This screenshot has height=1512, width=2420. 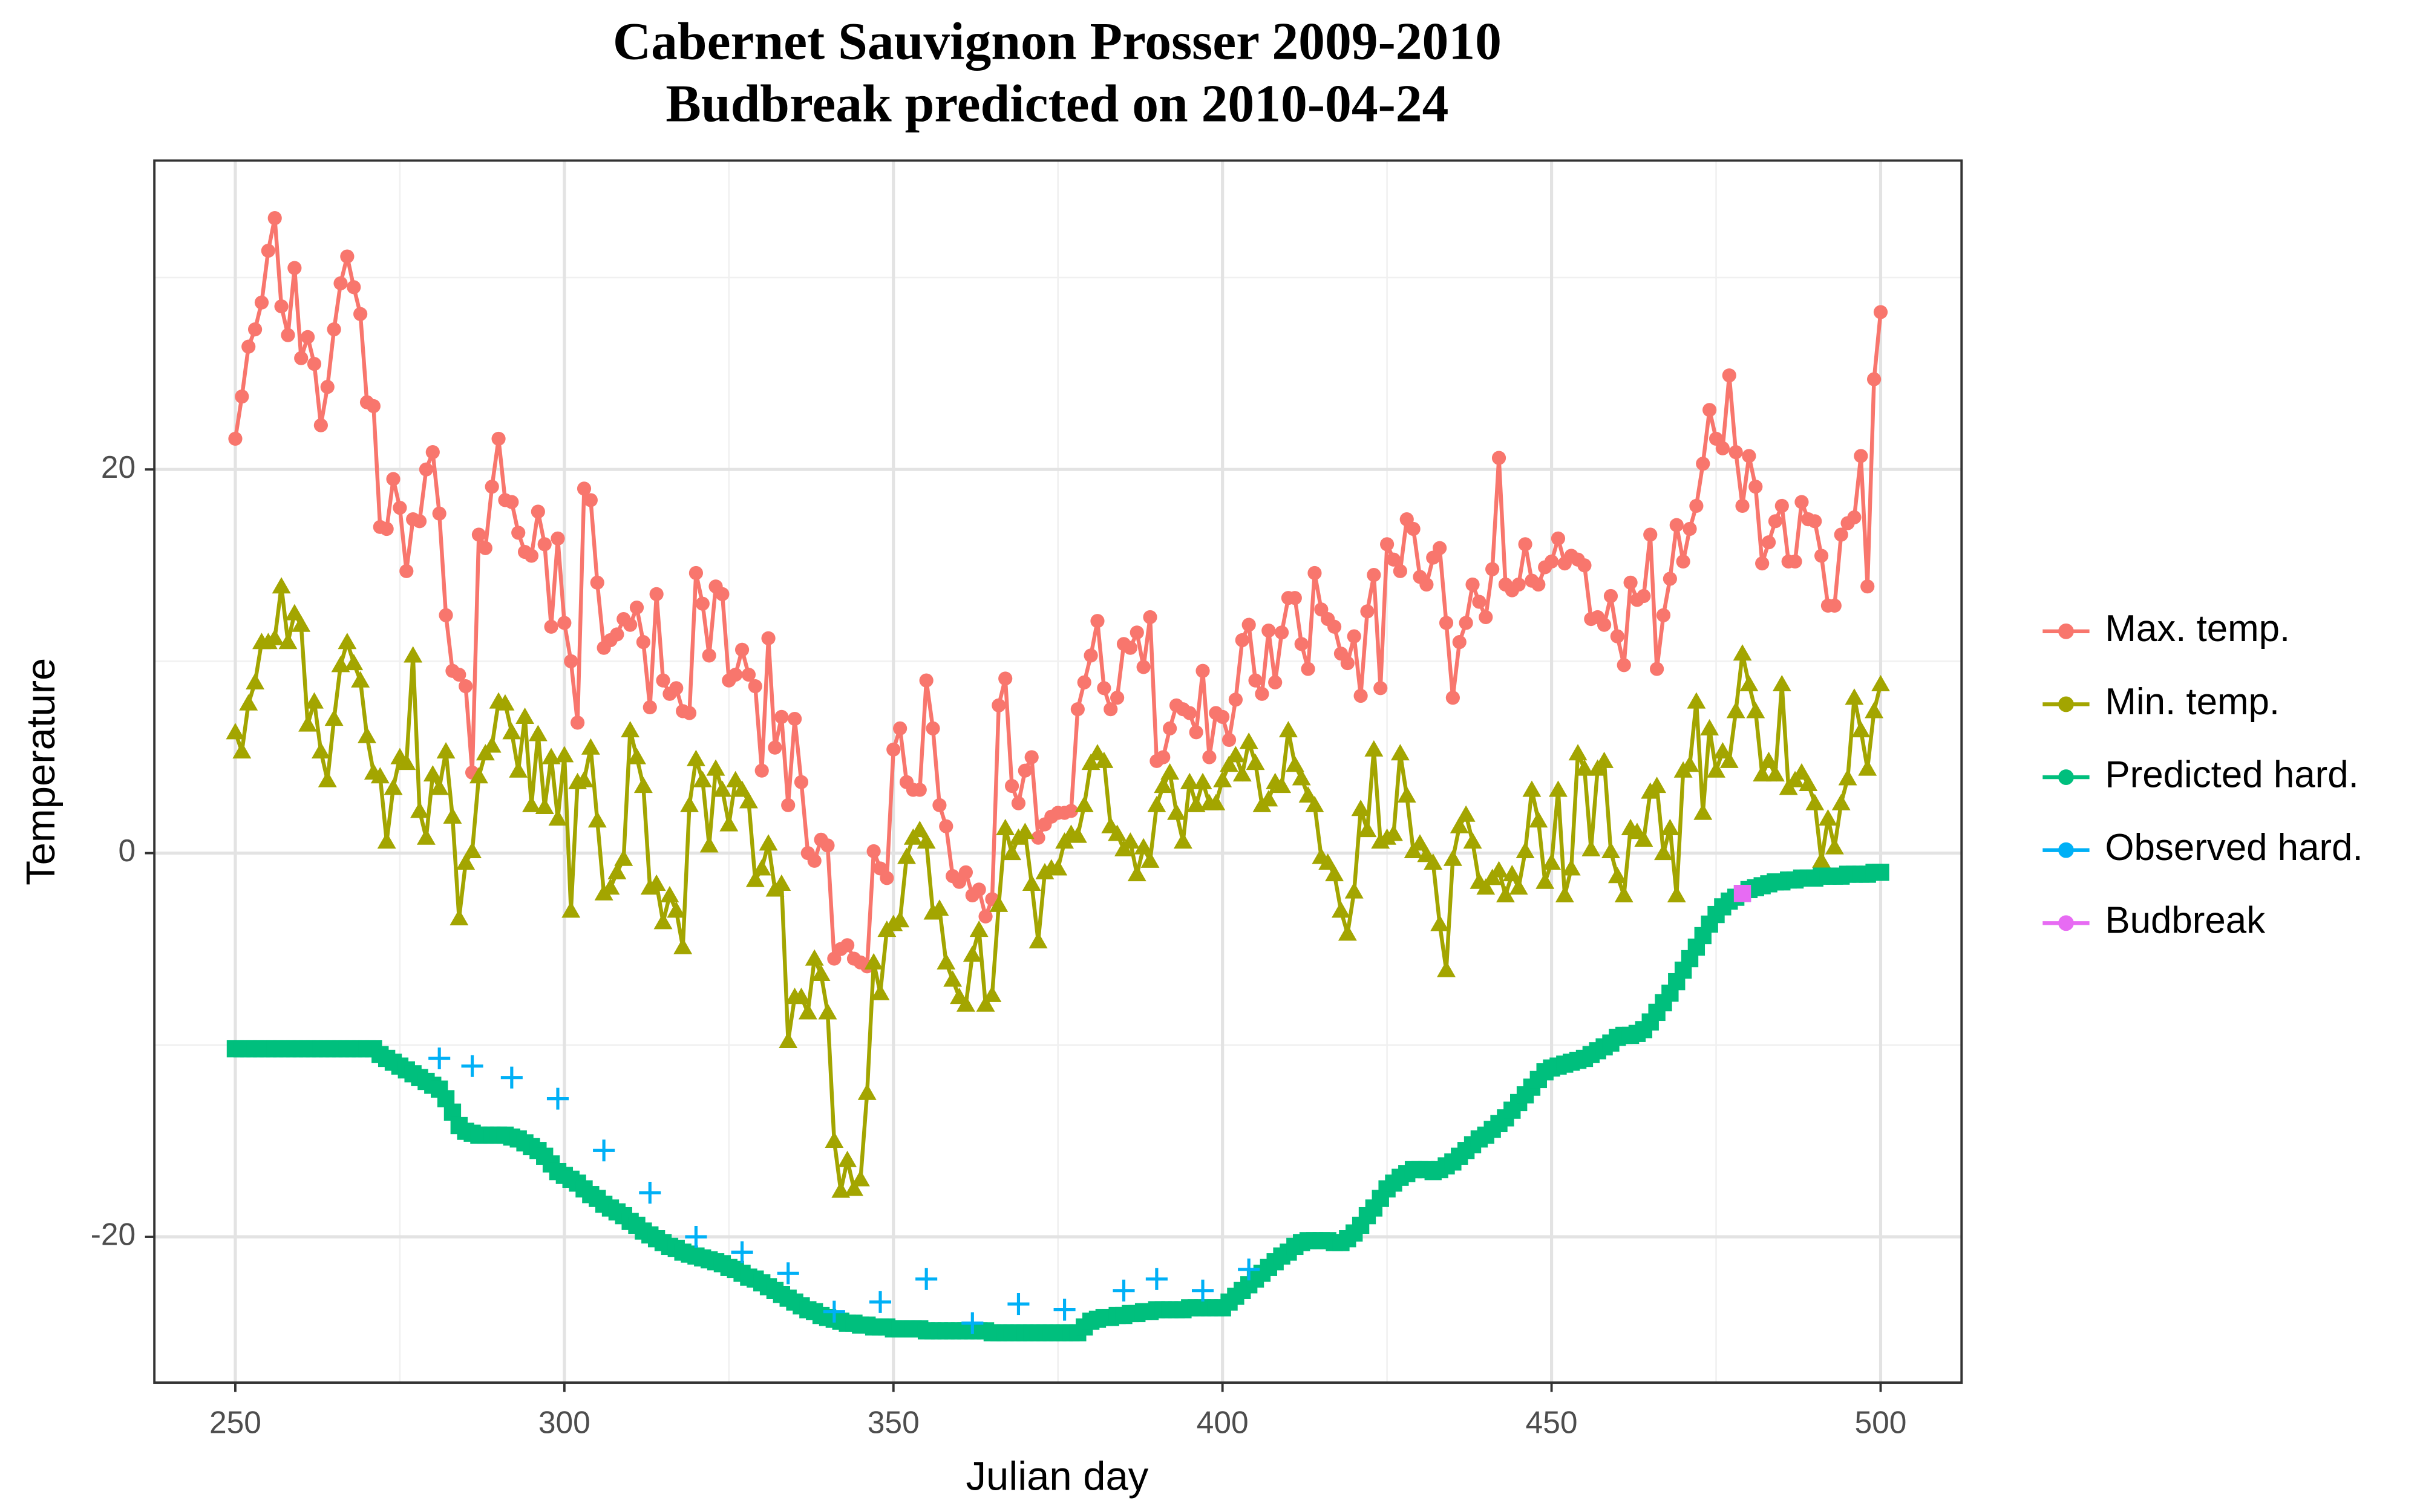 I want to click on legend-label: Min. temp., so click(x=2192, y=702).